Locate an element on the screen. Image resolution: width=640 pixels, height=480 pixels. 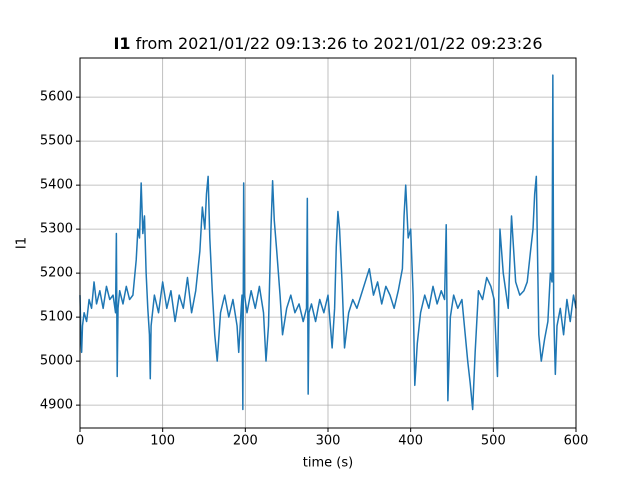
y-tick-label: 5500 is located at coordinates (56, 141).